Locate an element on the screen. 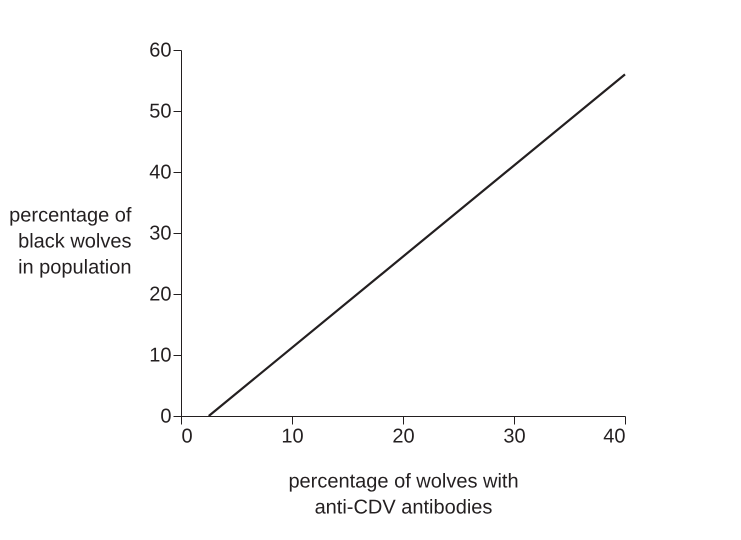 This screenshot has width=741, height=540. x-tick-label: 10 is located at coordinates (292, 437).